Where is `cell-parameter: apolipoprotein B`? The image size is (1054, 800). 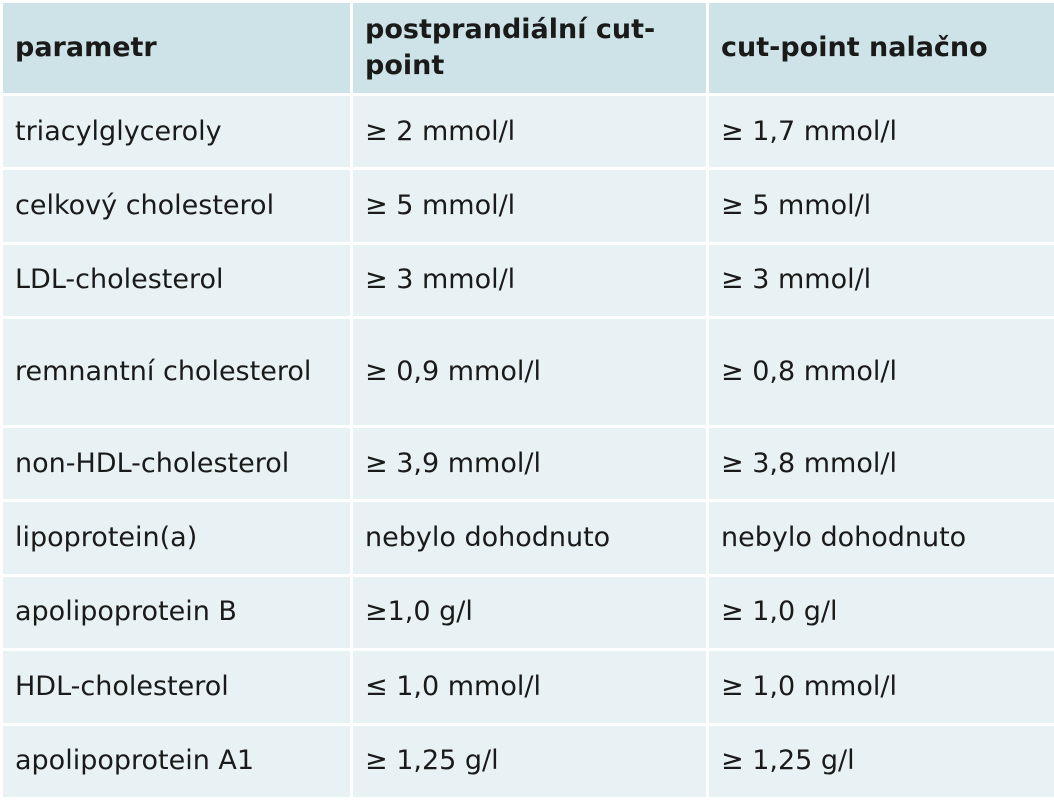 cell-parameter: apolipoprotein B is located at coordinates (176, 612).